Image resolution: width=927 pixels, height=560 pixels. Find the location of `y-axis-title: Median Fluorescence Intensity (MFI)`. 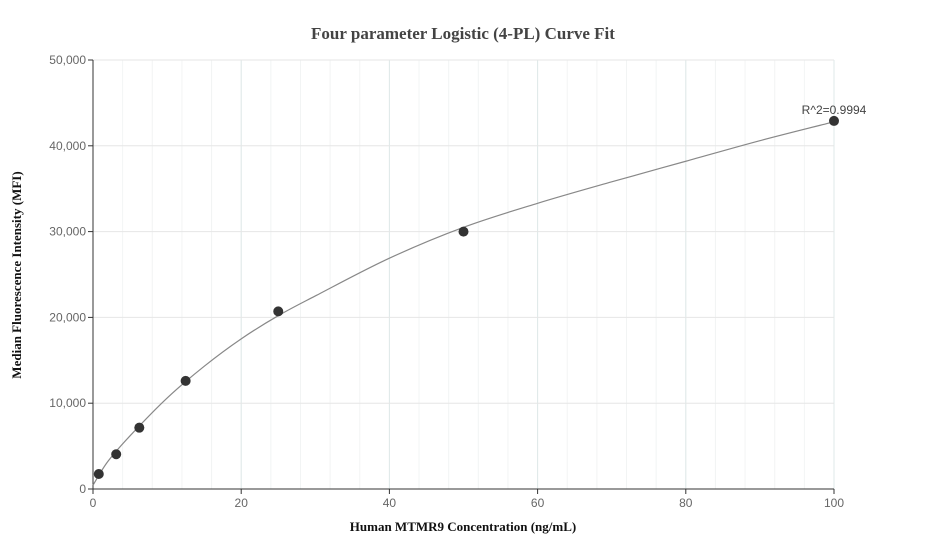

y-axis-title: Median Fluorescence Intensity (MFI) is located at coordinates (16, 274).